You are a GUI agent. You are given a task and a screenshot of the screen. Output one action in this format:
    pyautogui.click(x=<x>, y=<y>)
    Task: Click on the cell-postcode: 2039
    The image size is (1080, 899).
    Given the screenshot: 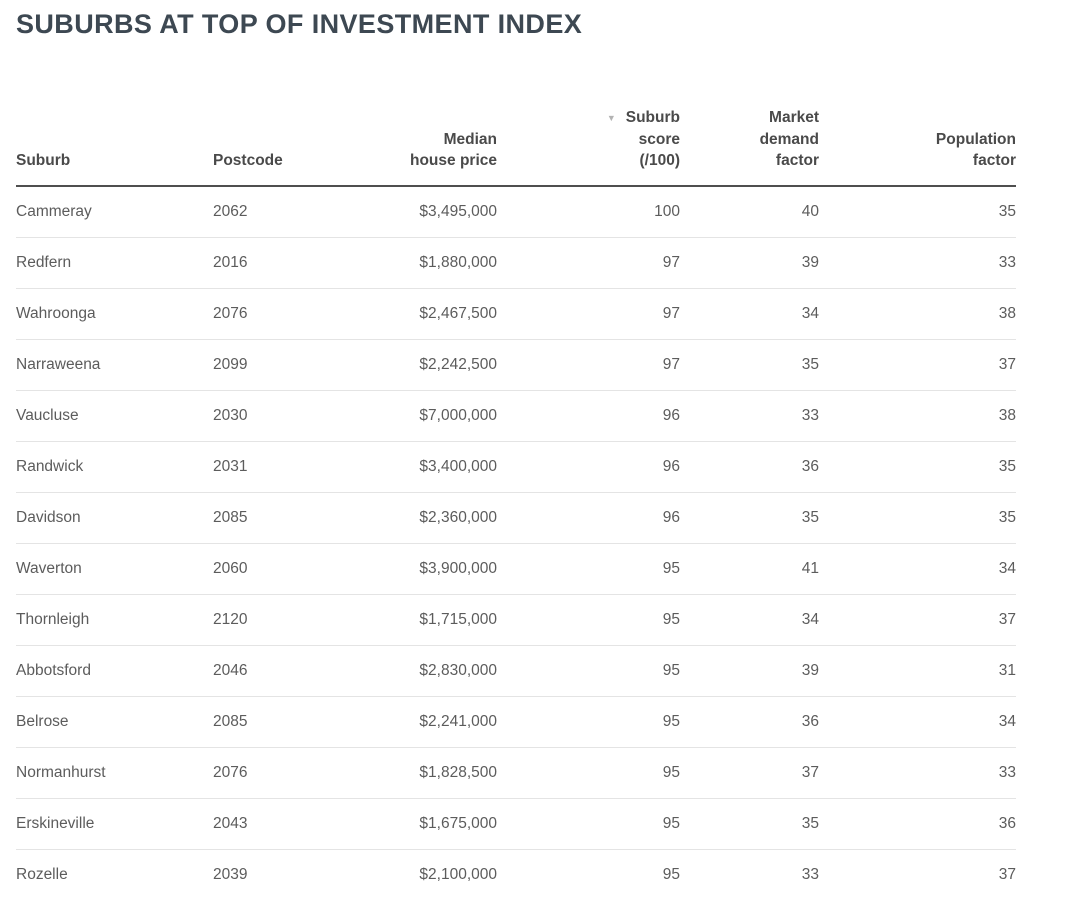 What is the action you would take?
    pyautogui.click(x=280, y=874)
    